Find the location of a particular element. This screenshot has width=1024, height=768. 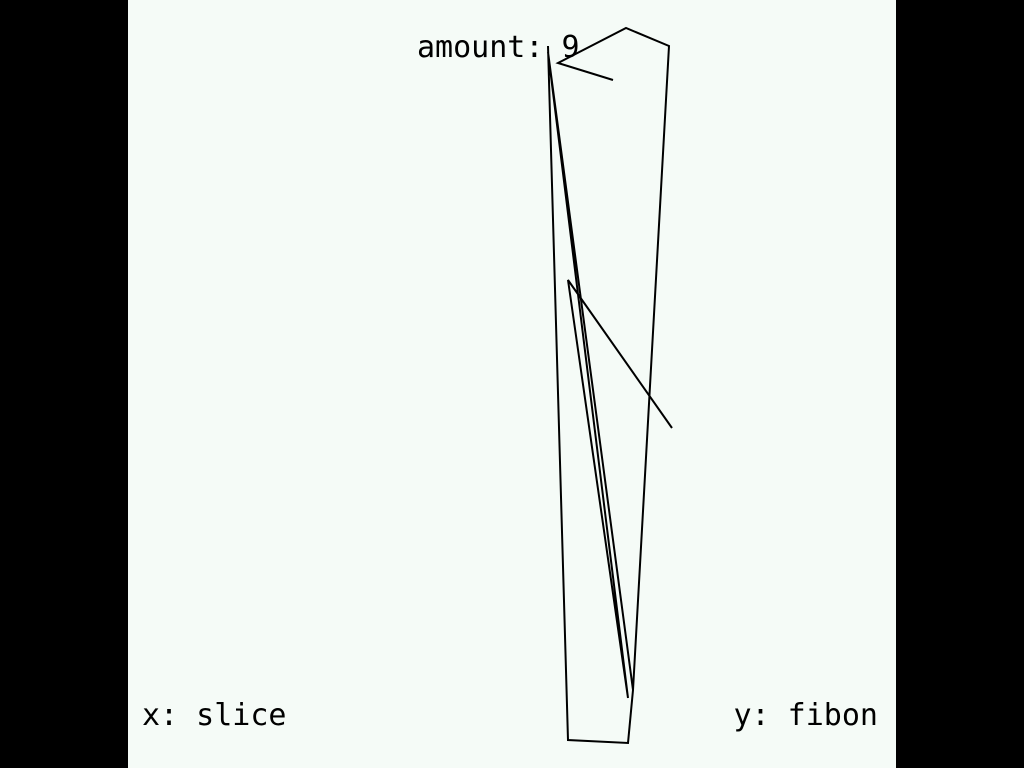

x-axis-label: x: slice is located at coordinates (214, 715).